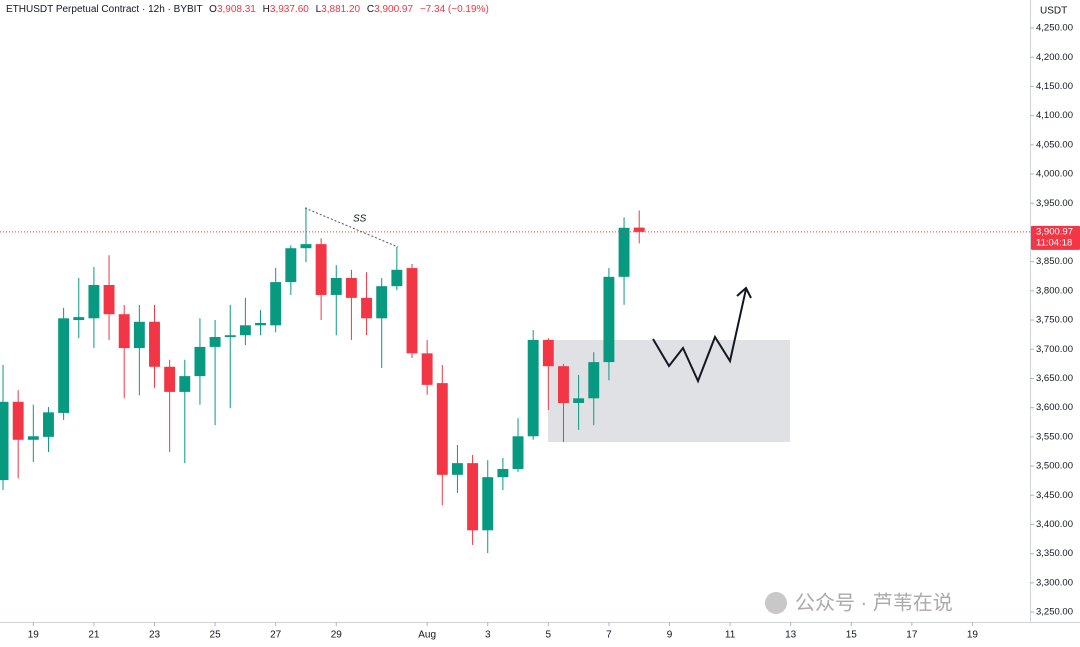 Image resolution: width=1080 pixels, height=647 pixels. I want to click on change: −7.34 (−0.19%), so click(454, 9).